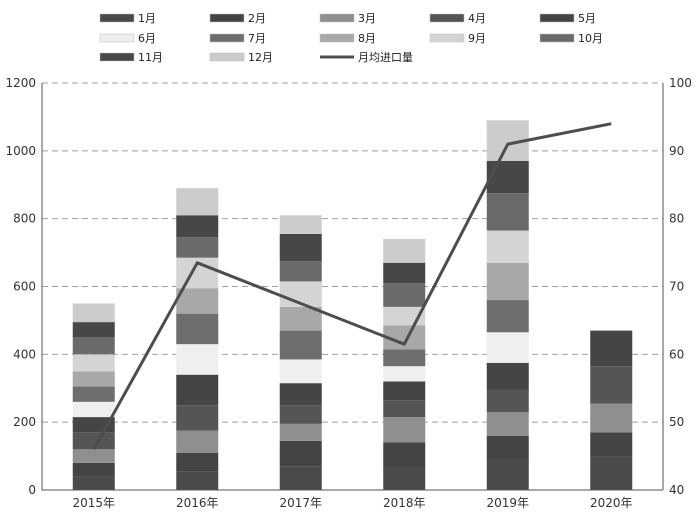 Image resolution: width=700 pixels, height=518 pixels. I want to click on legend-label: 11月, so click(150, 57).